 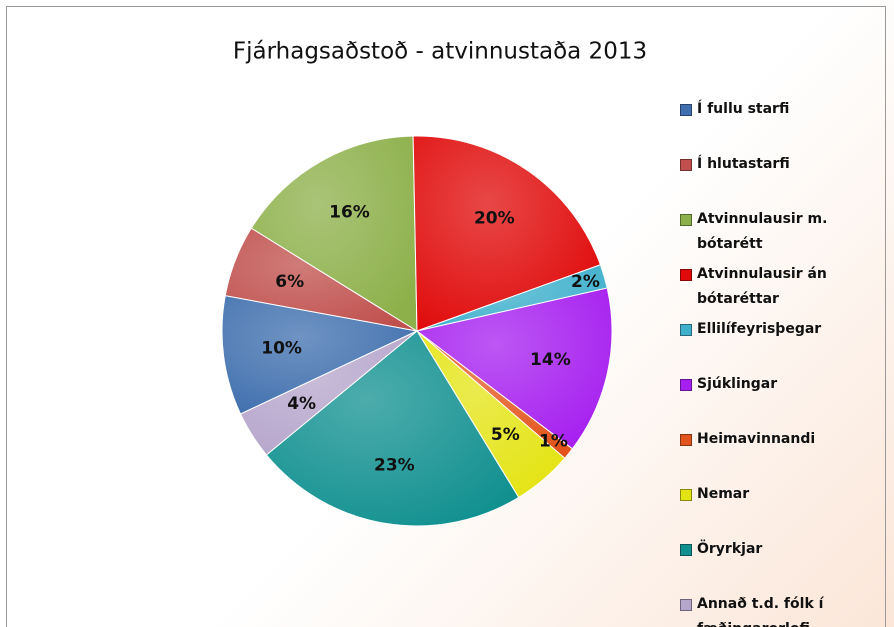 What do you see at coordinates (780, 549) in the screenshot?
I see `legend-entry: Öryrkjar` at bounding box center [780, 549].